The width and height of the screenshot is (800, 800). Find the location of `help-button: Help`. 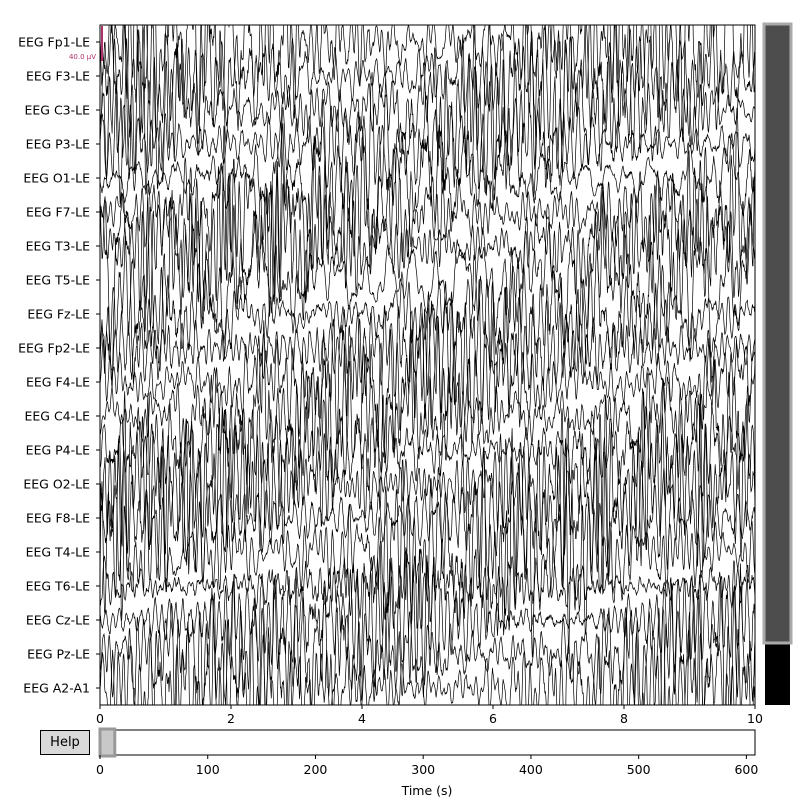

help-button: Help is located at coordinates (65, 742).